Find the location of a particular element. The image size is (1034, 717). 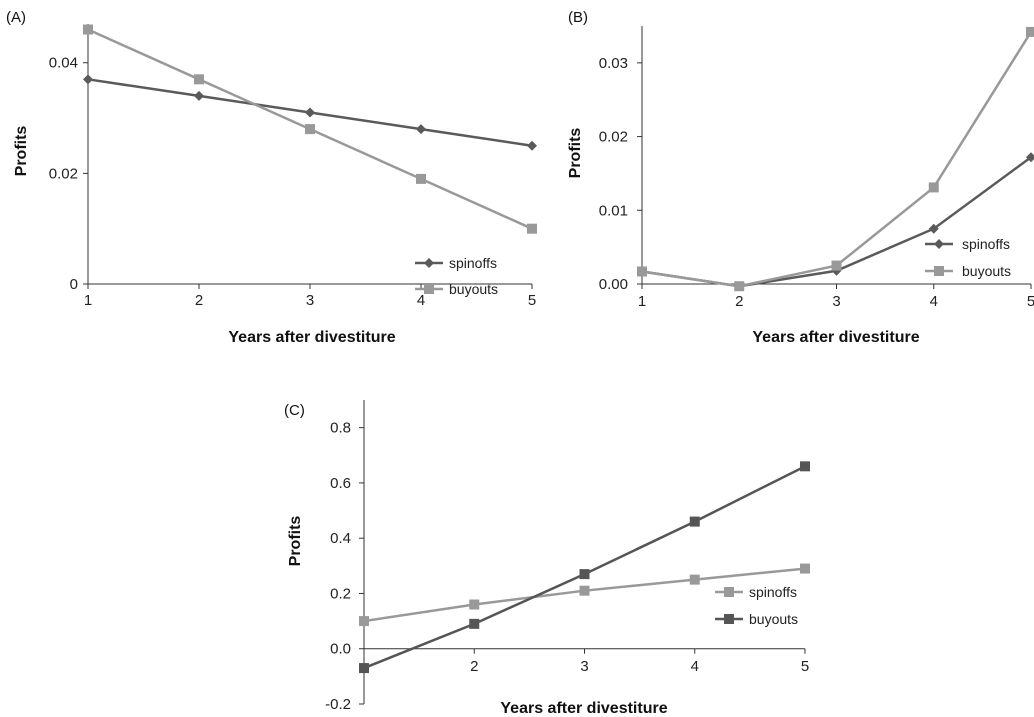

y-tick-label: 0.6 is located at coordinates (340, 483).